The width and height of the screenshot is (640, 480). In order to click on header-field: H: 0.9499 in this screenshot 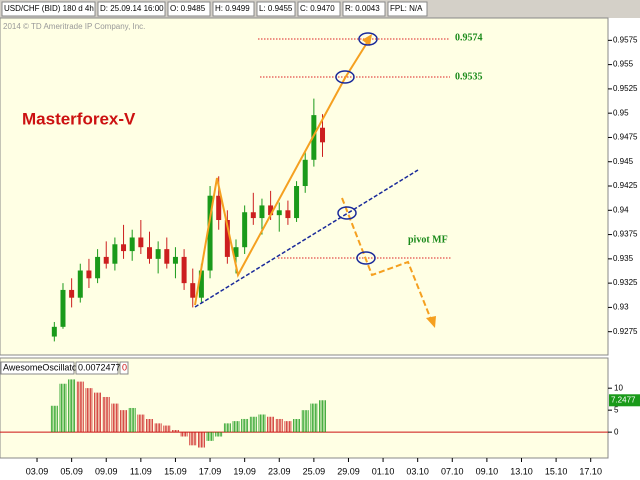, I will do `click(232, 8)`.